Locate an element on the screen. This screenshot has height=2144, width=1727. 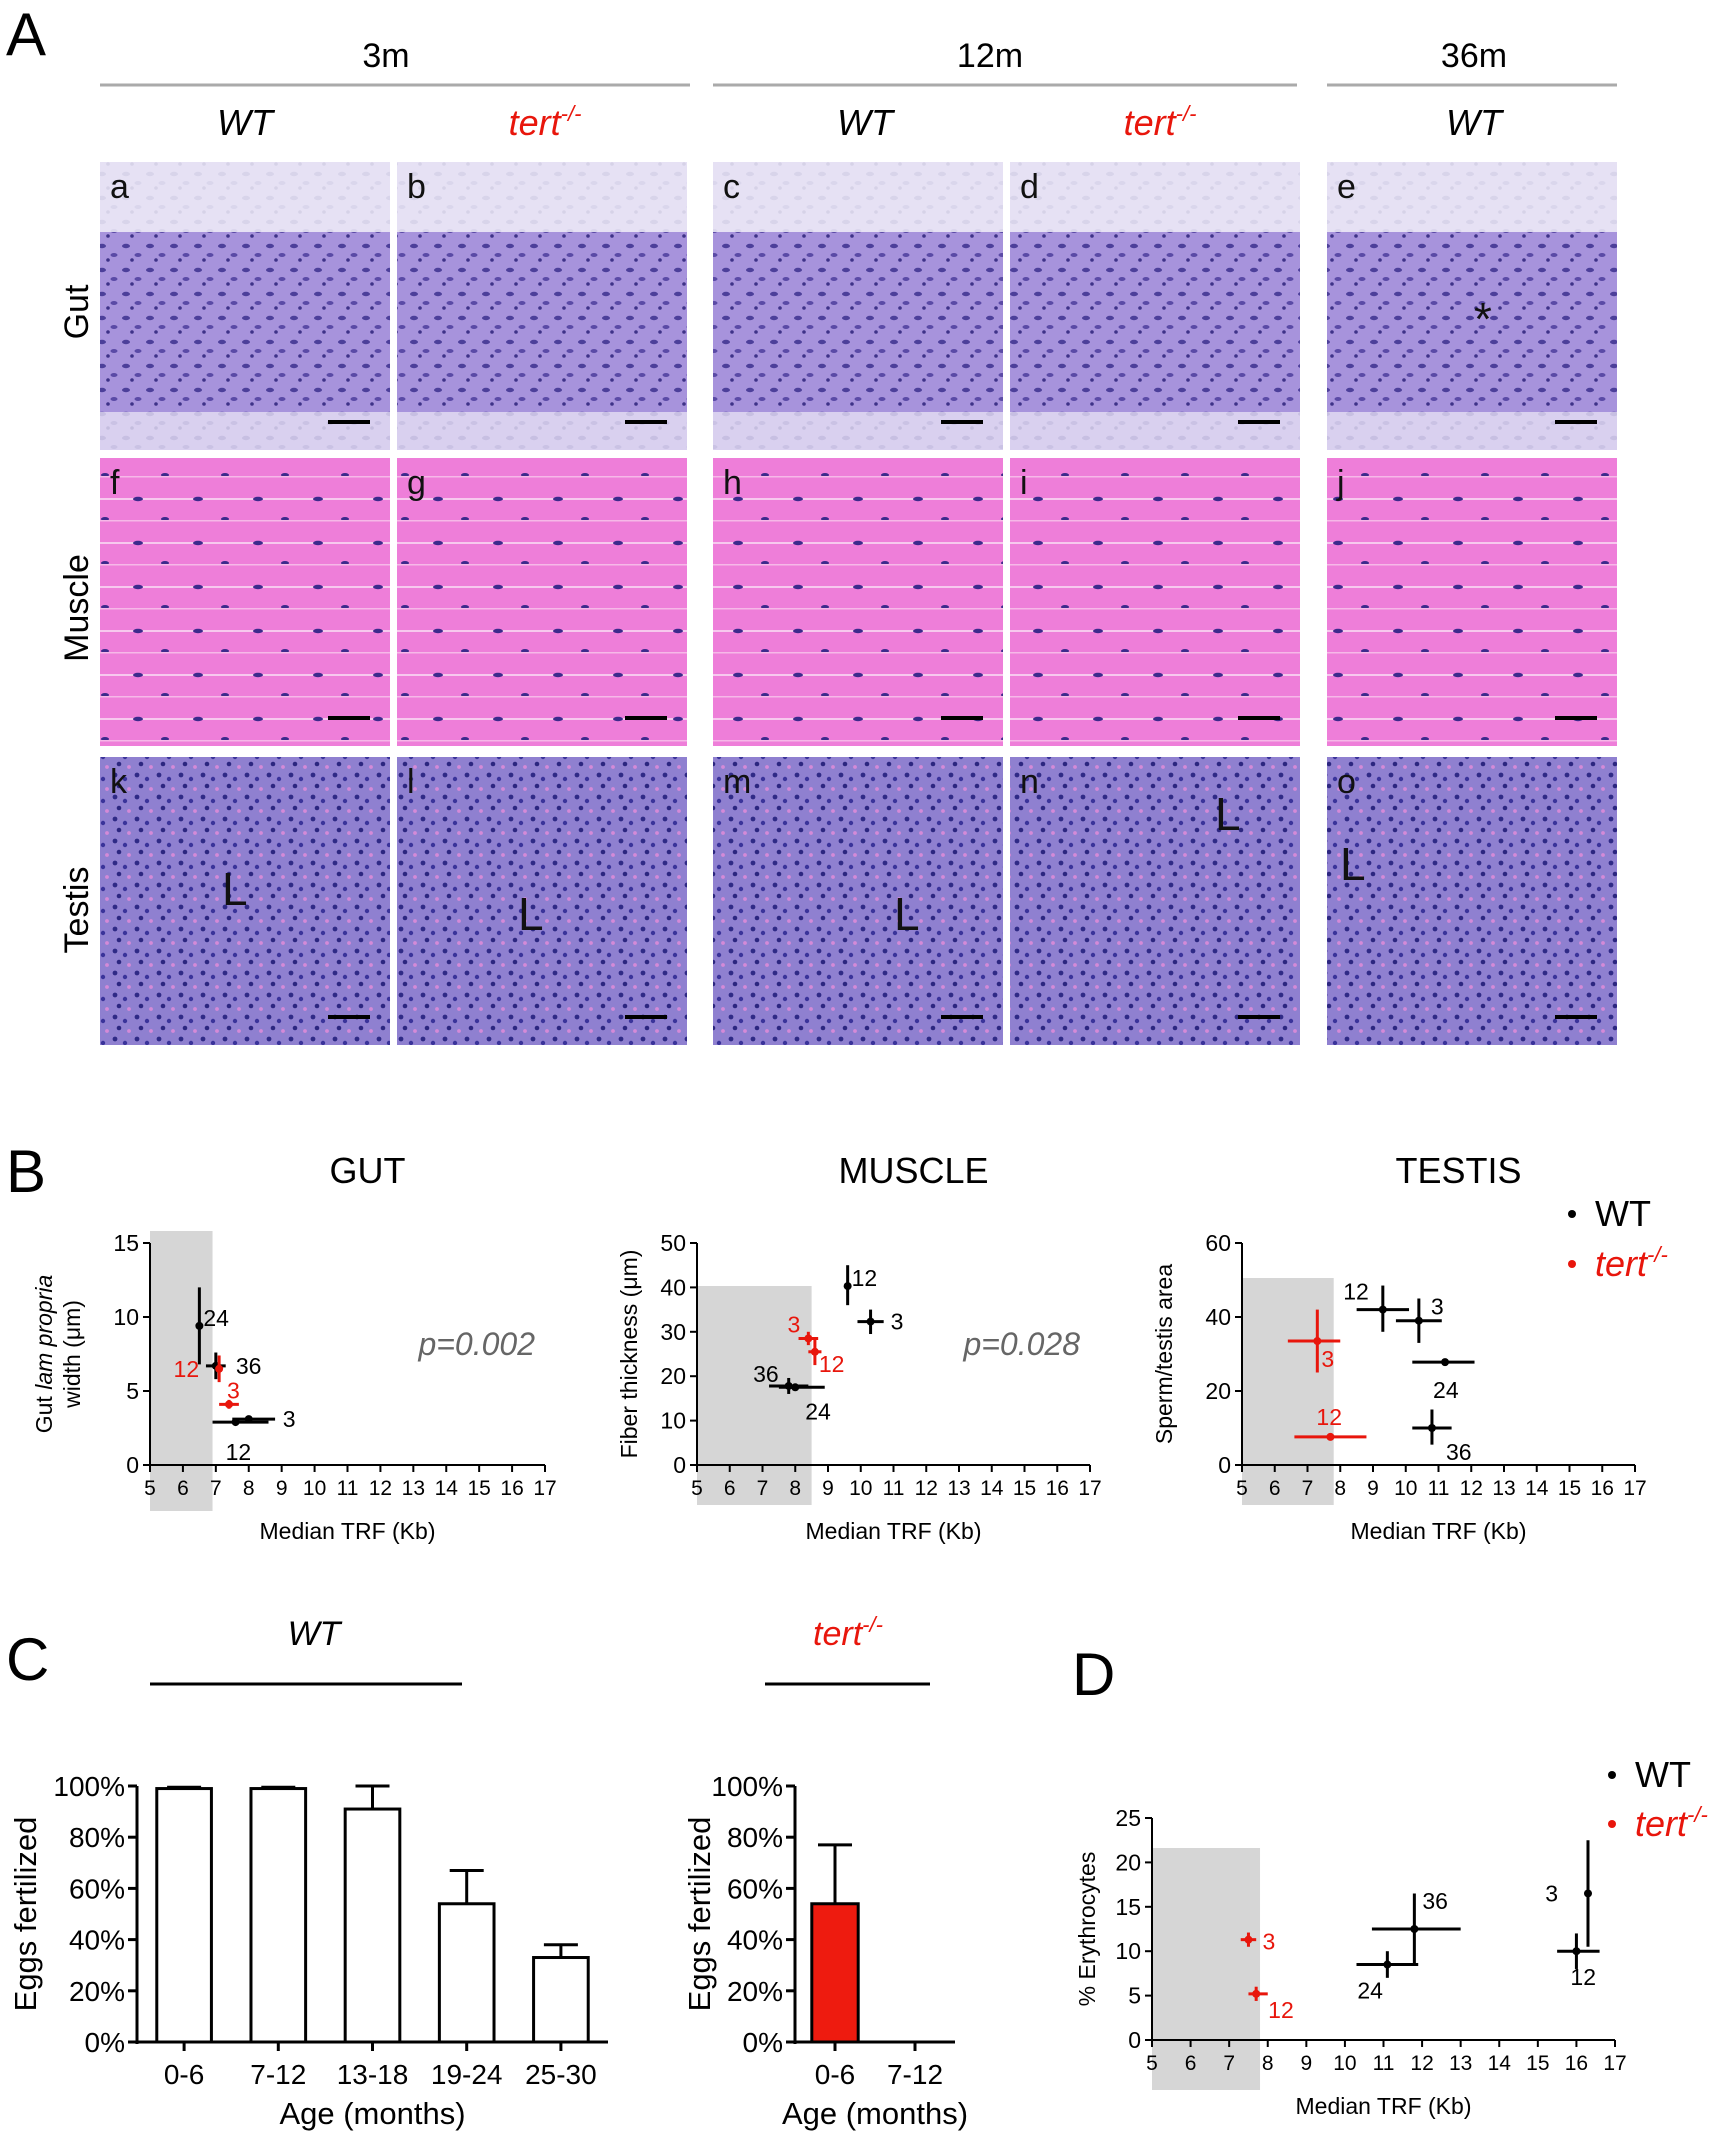
chart-title: TESTIS is located at coordinates (1458, 1170).